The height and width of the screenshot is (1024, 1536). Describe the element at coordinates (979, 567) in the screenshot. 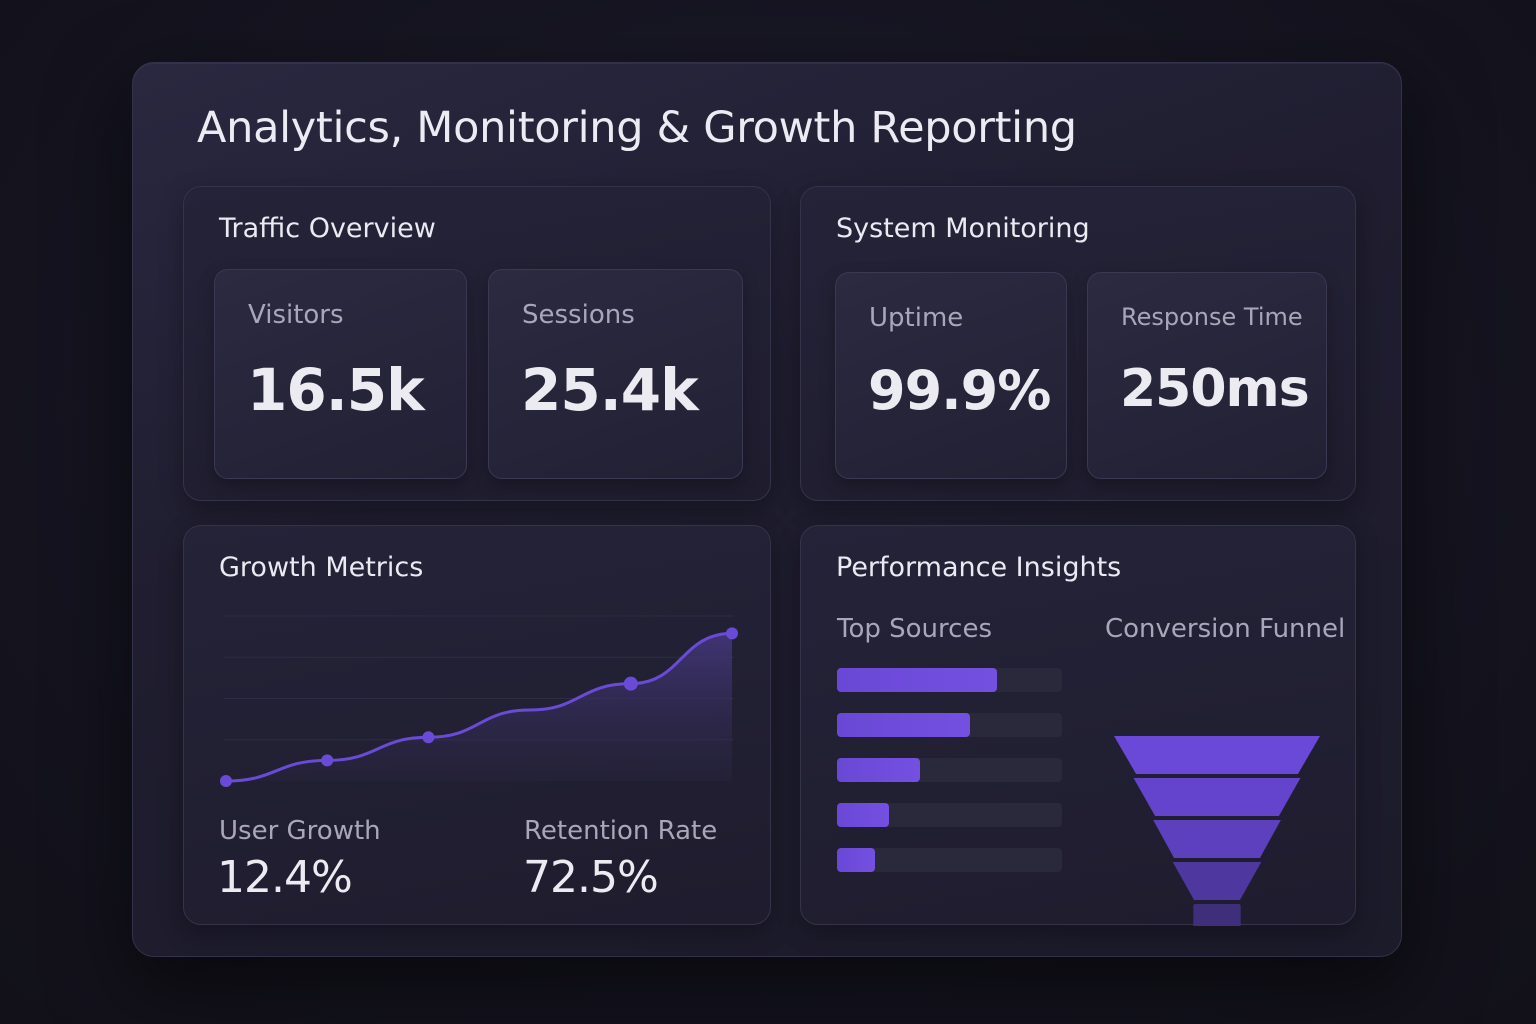

I see `performance-insights-title: Performance Insights` at that location.